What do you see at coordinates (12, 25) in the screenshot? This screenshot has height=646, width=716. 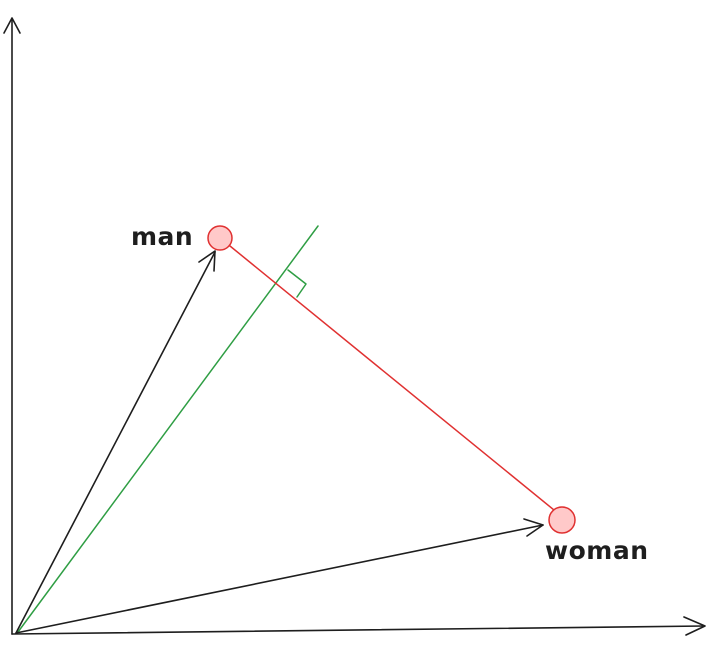 I see `y-axis-arrowhead` at bounding box center [12, 25].